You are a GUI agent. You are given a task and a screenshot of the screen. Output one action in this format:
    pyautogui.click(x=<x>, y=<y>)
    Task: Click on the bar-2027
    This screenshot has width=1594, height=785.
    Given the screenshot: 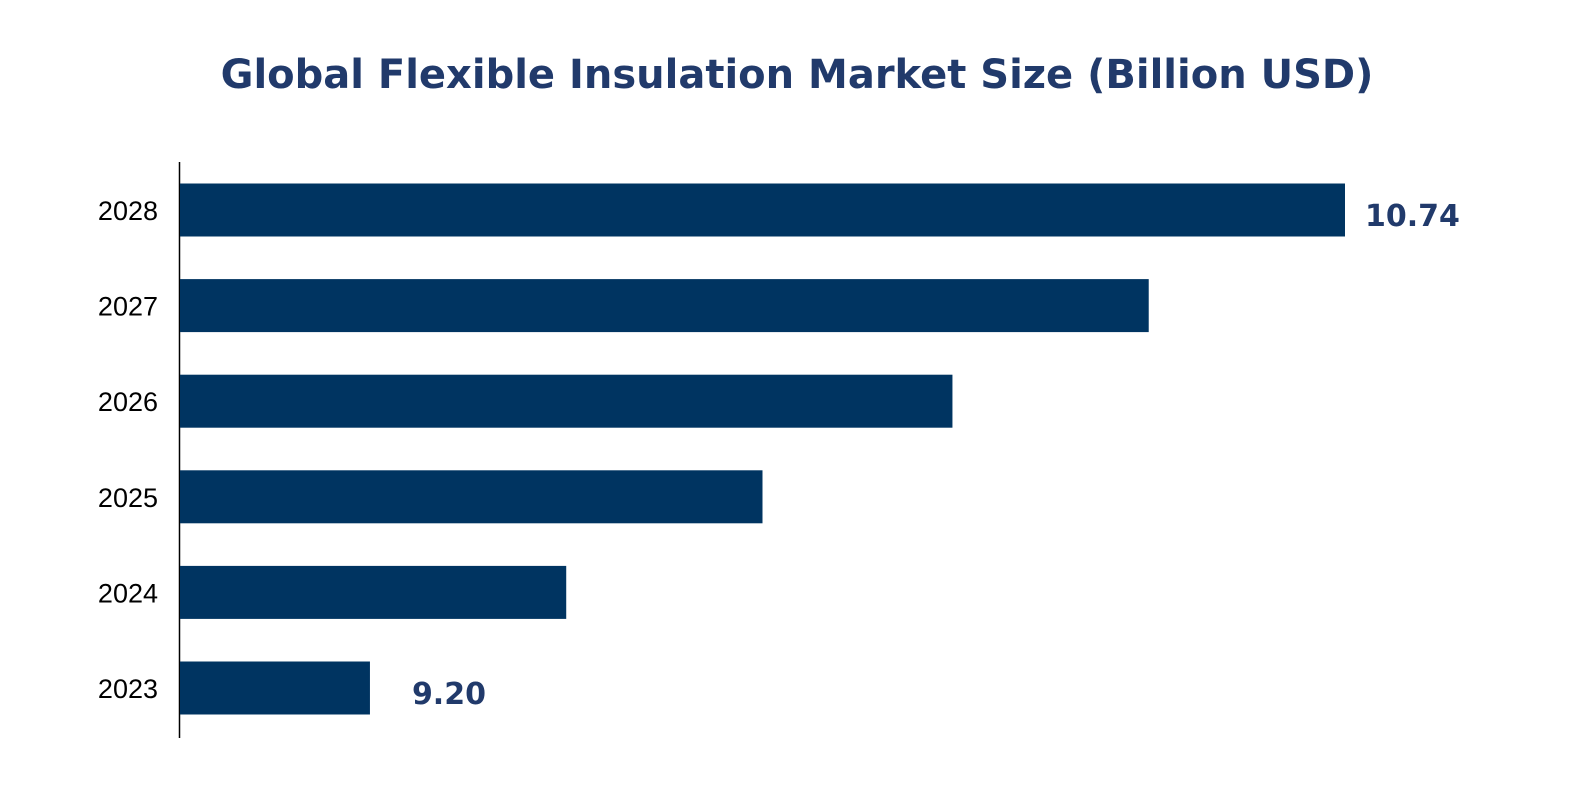 What is the action you would take?
    pyautogui.click(x=664, y=306)
    